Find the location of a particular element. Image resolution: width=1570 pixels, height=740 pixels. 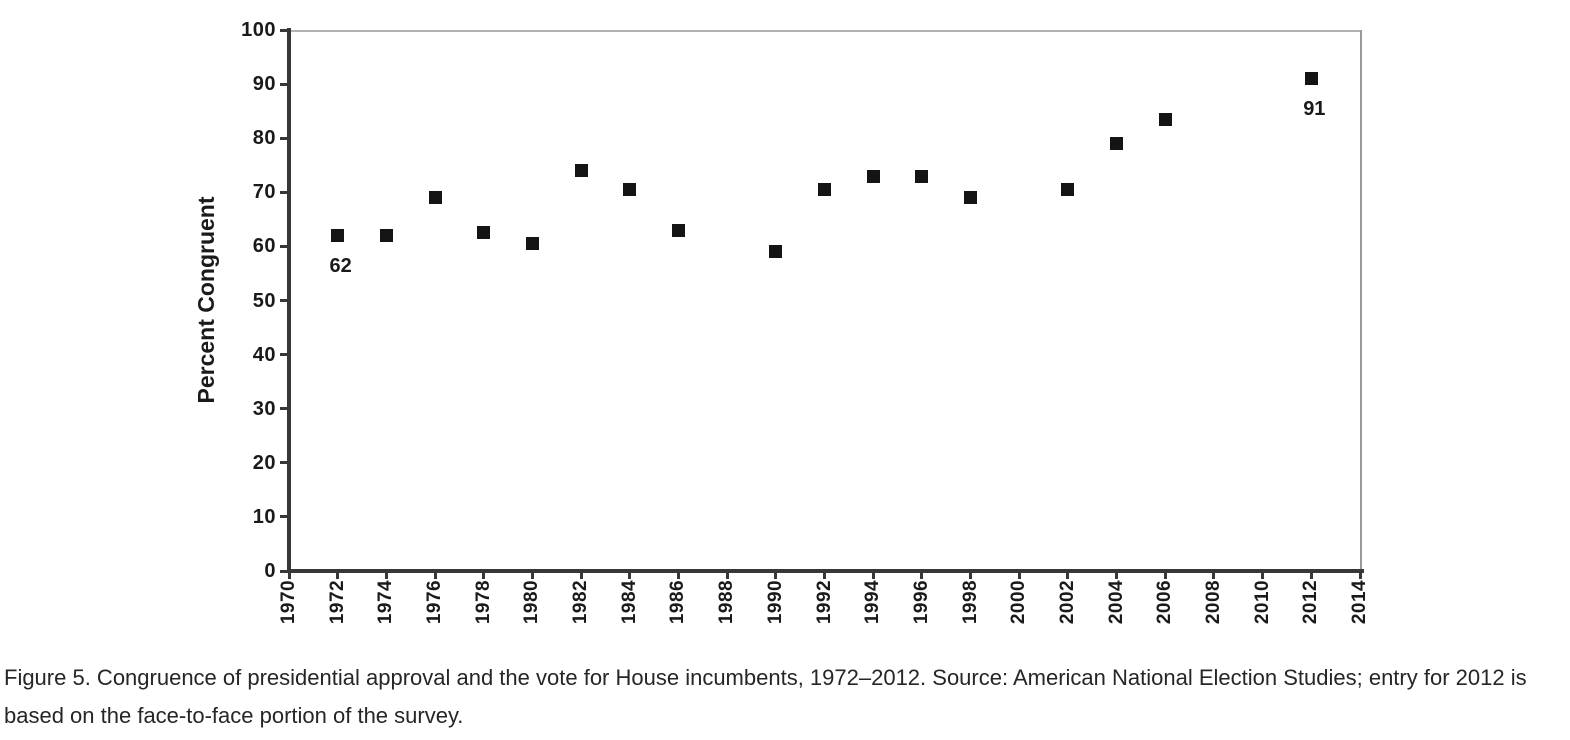

x-tick-label: 1988 is located at coordinates (727, 602).